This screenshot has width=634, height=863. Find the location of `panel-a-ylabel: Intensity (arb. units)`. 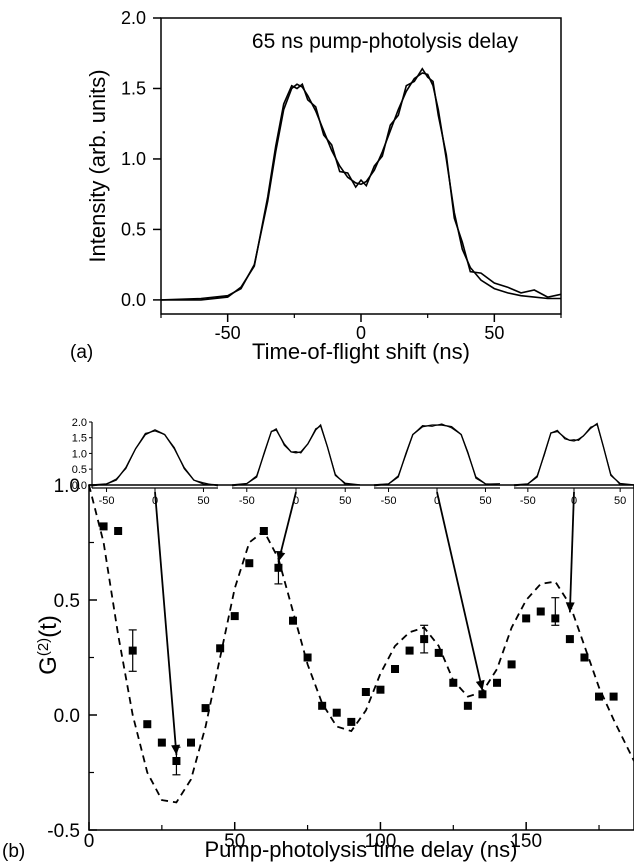

panel-a-ylabel: Intensity (arb. units) is located at coordinates (97, 165).